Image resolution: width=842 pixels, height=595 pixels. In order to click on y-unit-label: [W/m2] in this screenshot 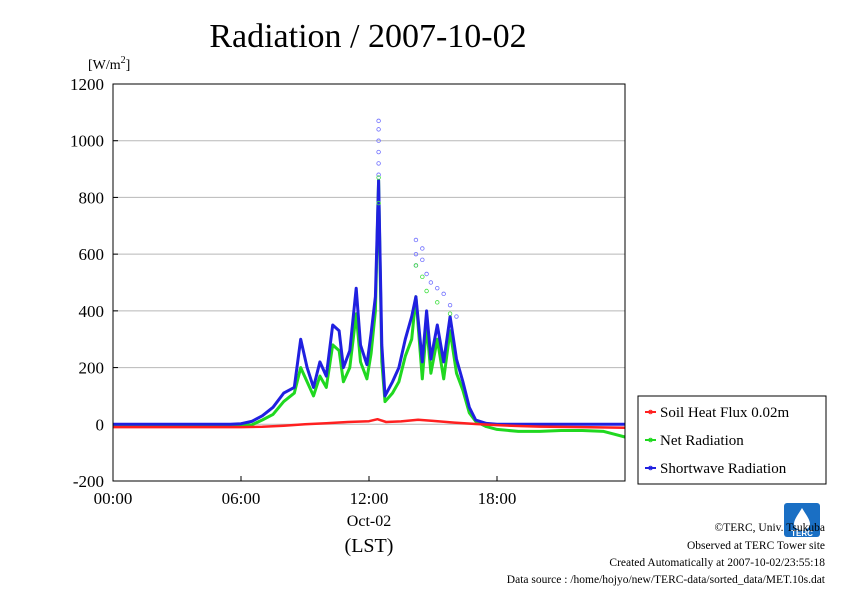, I will do `click(109, 64)`.